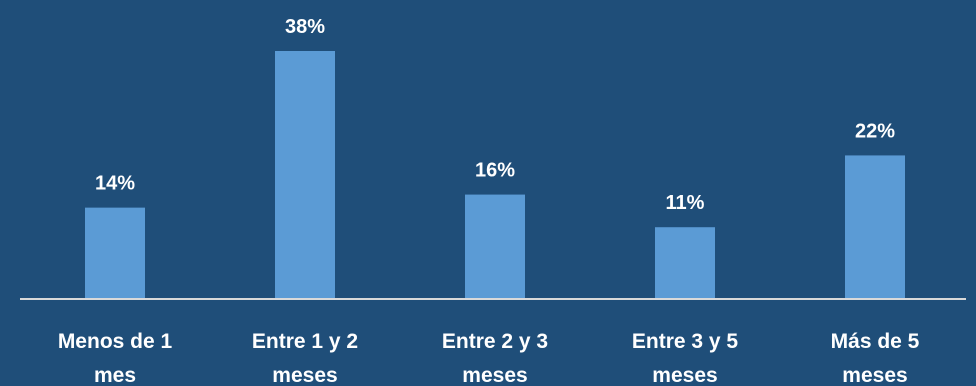 The width and height of the screenshot is (976, 386). Describe the element at coordinates (495, 341) in the screenshot. I see `x-tick-label-line: Entre 2 y 3` at that location.